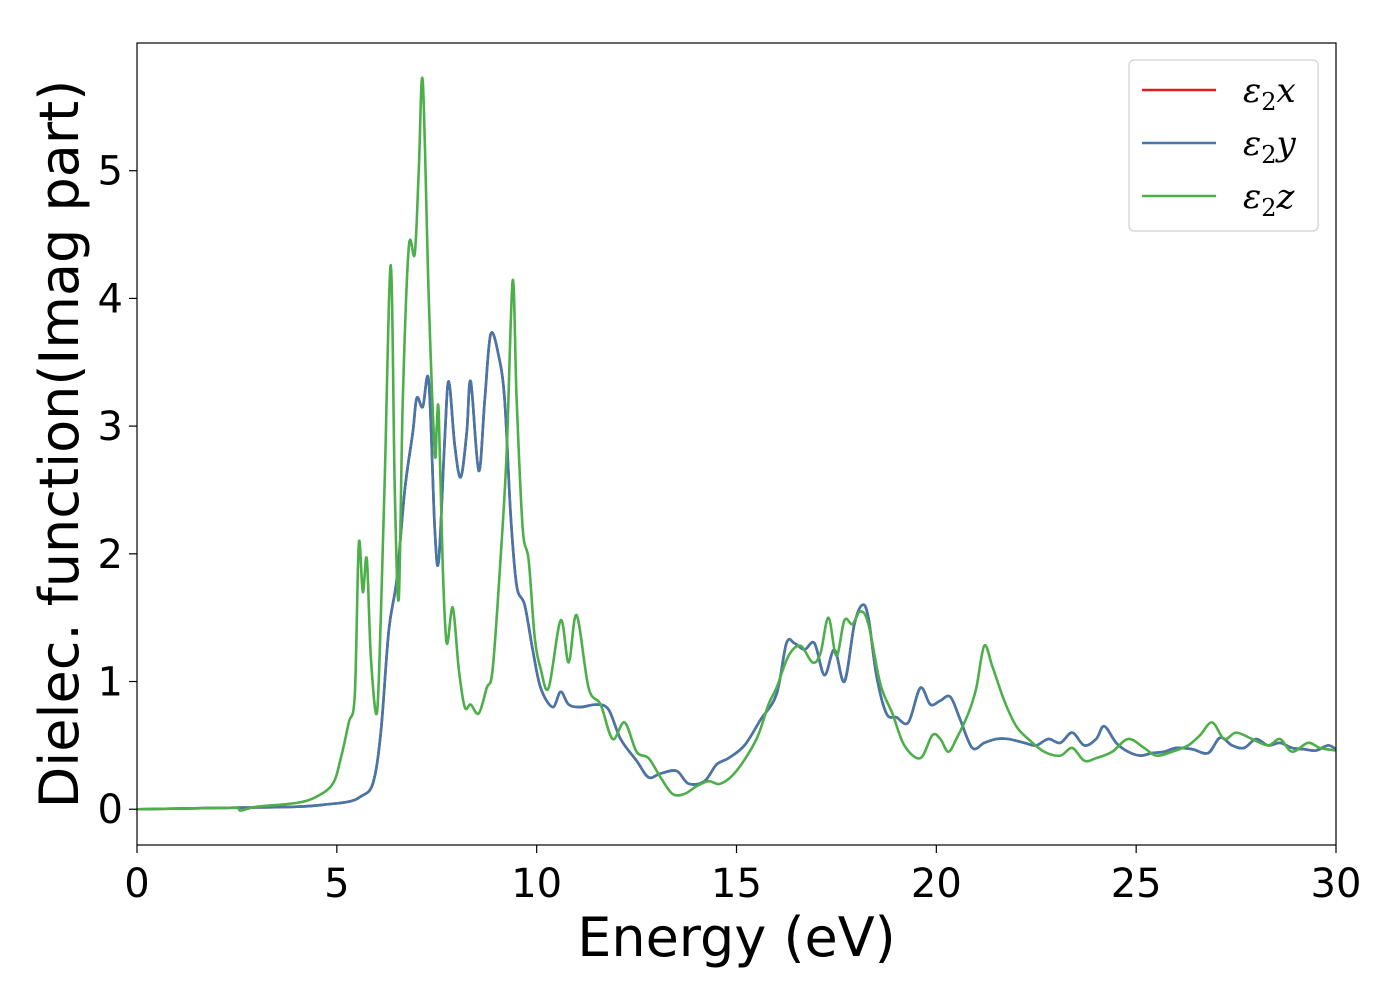 This screenshot has height=1000, width=1400. I want to click on x-tick-label: 25, so click(1136, 884).